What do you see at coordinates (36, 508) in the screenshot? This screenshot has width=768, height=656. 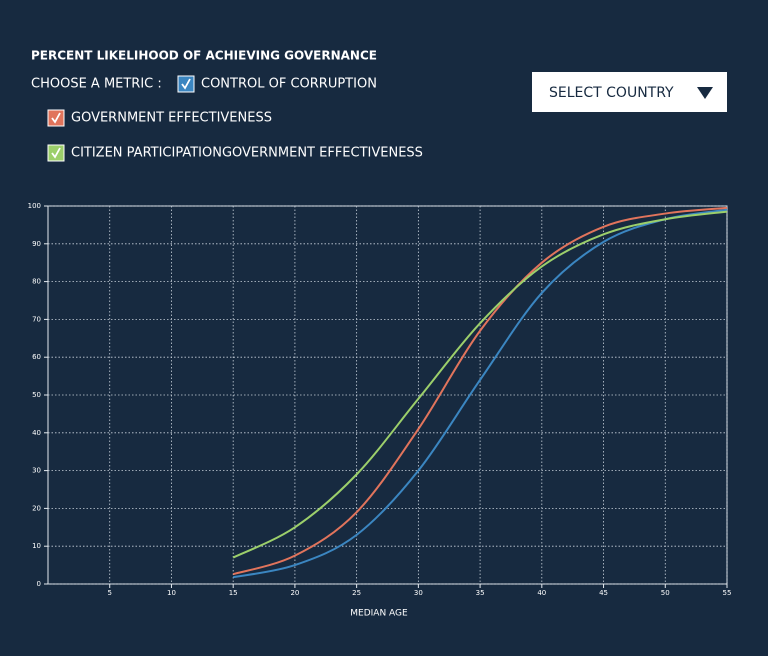 I see `y-tick-label: 20` at bounding box center [36, 508].